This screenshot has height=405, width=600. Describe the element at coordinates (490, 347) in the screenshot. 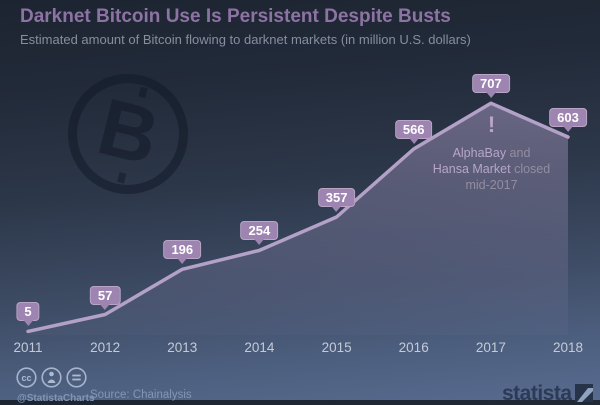

I see `x-tick-2017: 2017` at that location.